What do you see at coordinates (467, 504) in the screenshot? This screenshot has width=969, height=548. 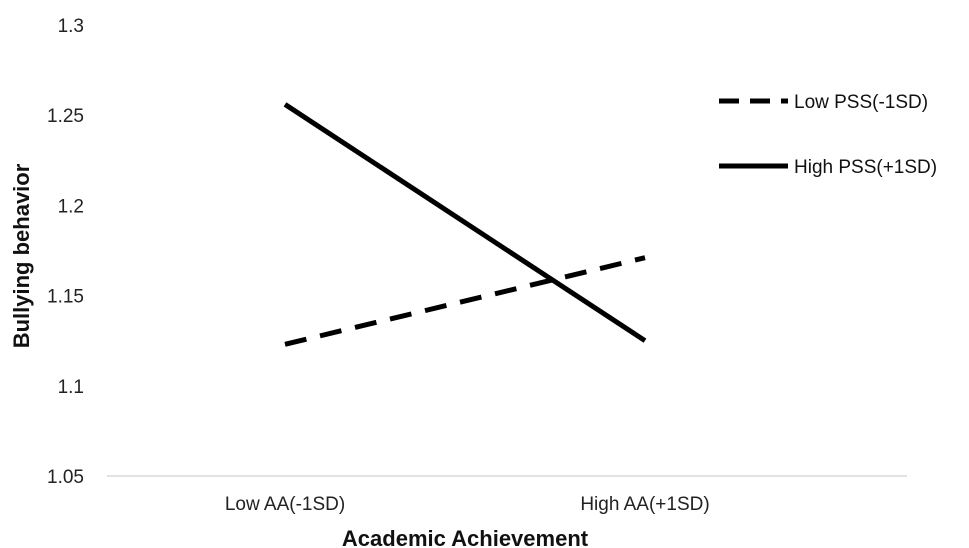 I see `x-axis-tick-labels: Low AA(-1SD) High AA(+1SD)` at bounding box center [467, 504].